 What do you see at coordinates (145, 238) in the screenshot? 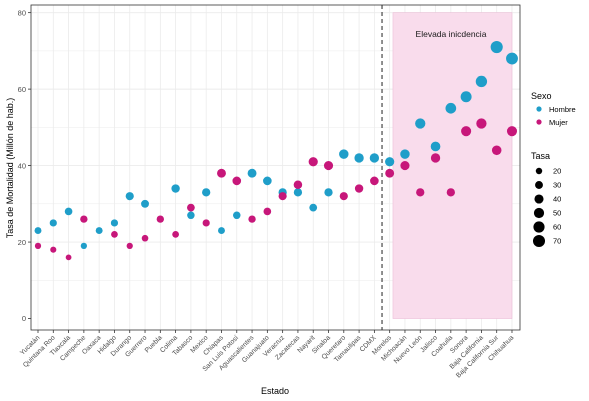
I see `point-mujer-guerrero` at bounding box center [145, 238].